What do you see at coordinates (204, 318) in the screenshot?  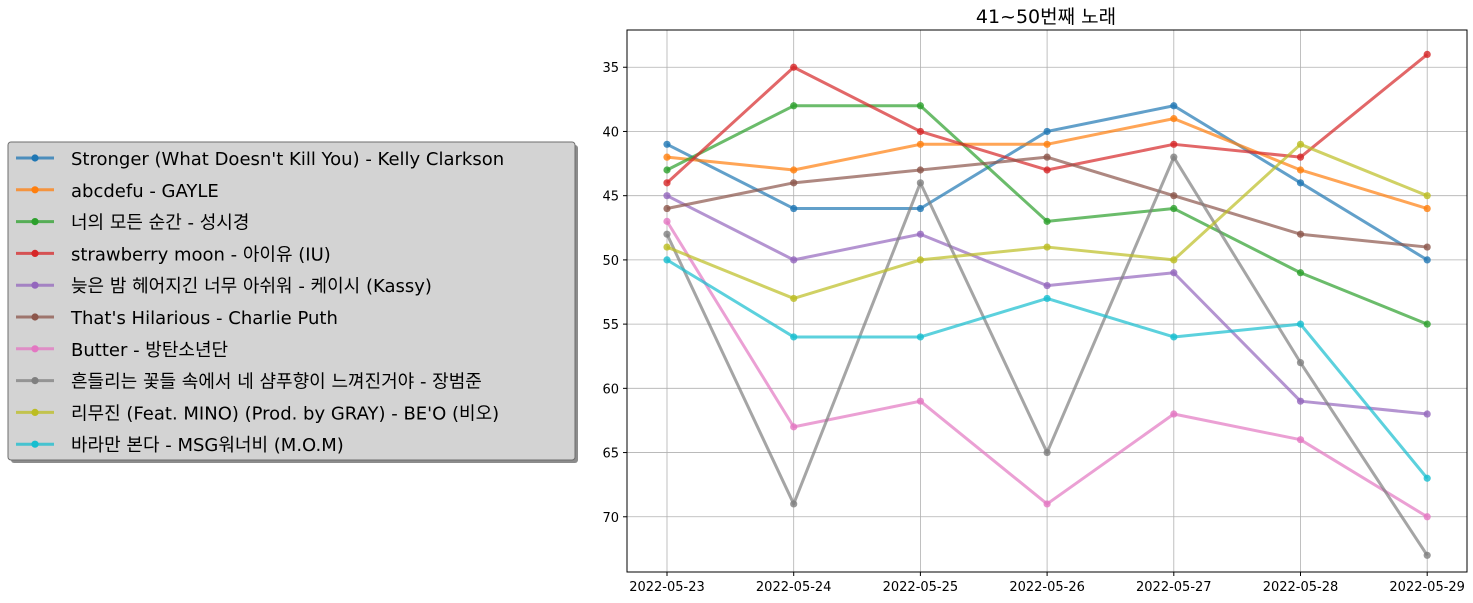 I see `legend-label: That's Hilarious - Charlie Puth` at bounding box center [204, 318].